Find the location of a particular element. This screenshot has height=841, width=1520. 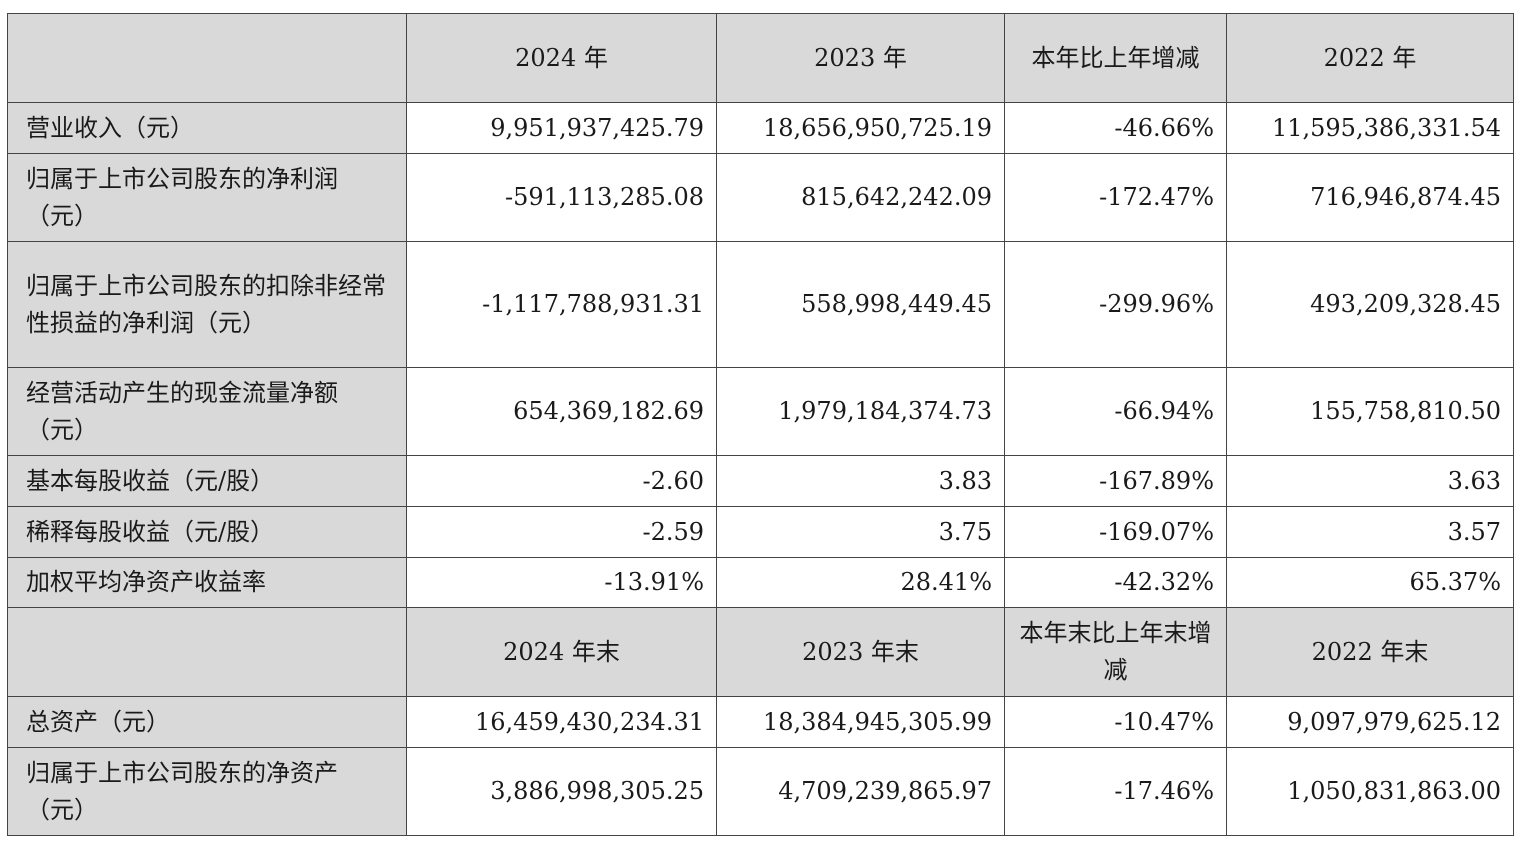

header-cell-end-change: 本年末比上年末增减 is located at coordinates (1115, 652).